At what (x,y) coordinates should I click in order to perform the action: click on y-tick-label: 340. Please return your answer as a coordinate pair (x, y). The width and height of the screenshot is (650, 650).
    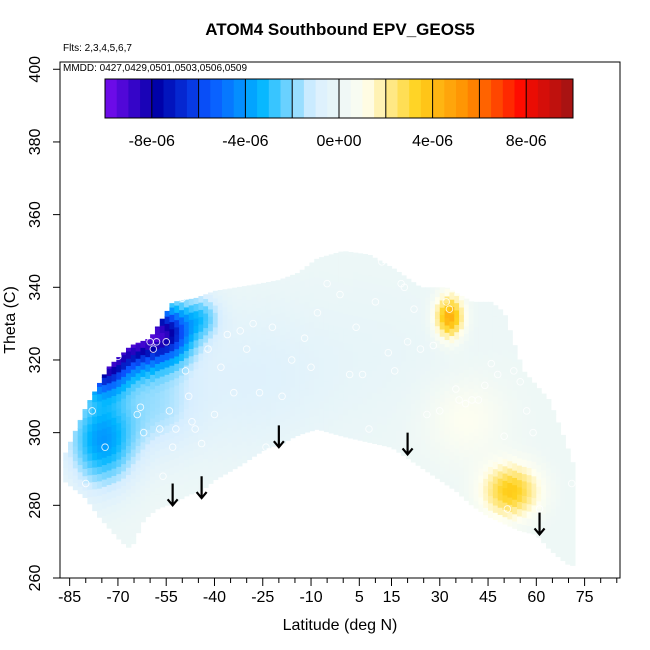
    Looking at the image, I should click on (35, 287).